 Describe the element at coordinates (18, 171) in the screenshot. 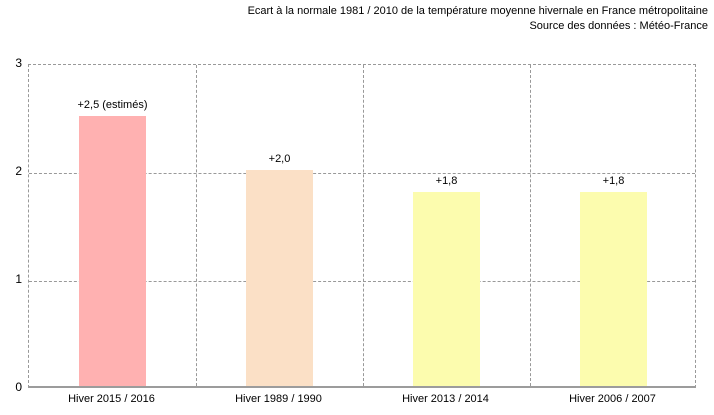

I see `y-tick-label: 2` at that location.